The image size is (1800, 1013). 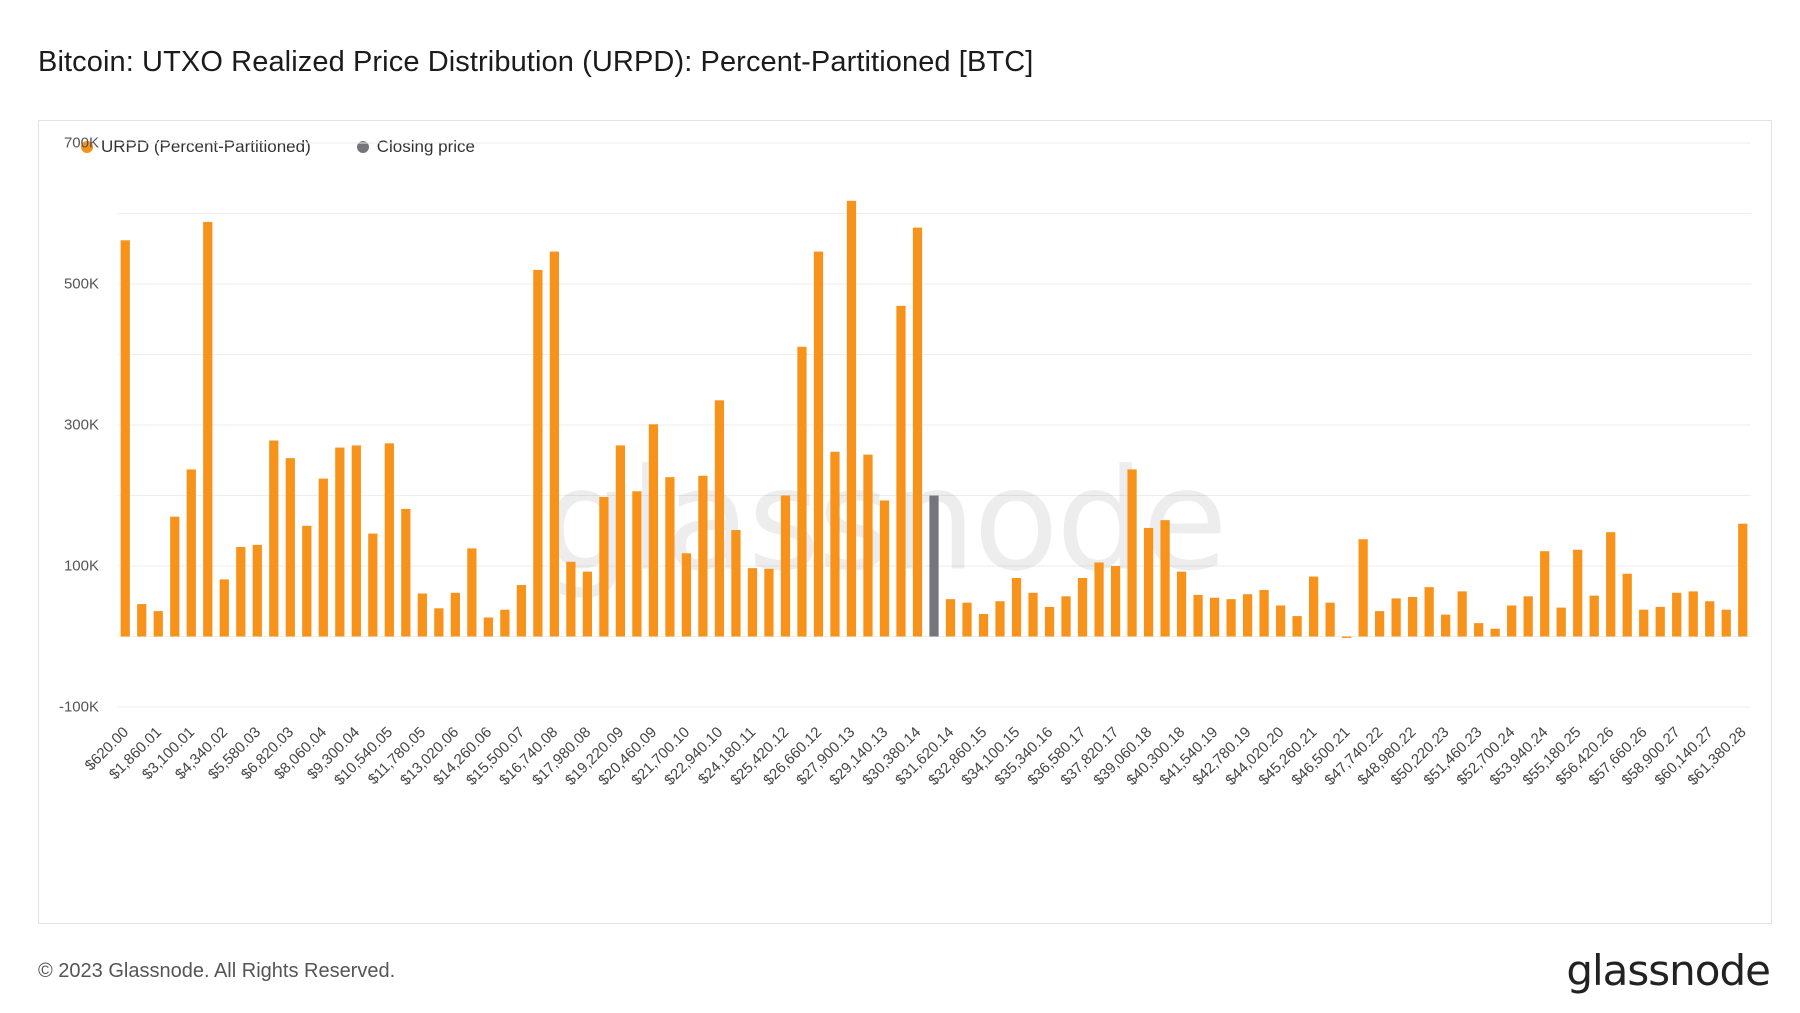 I want to click on legend-item-urpd: URPD (Percent-Partitioned), so click(x=196, y=147).